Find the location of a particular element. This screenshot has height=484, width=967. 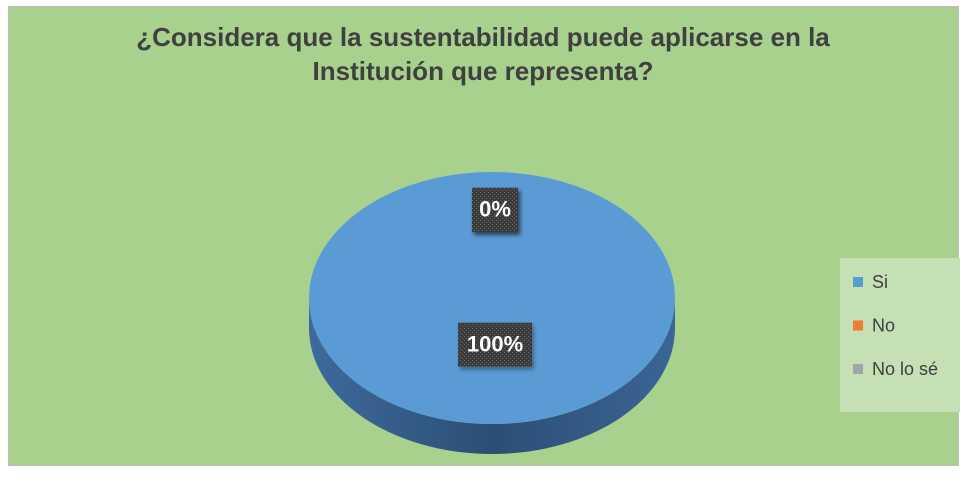

data-label: 0% is located at coordinates (495, 209).